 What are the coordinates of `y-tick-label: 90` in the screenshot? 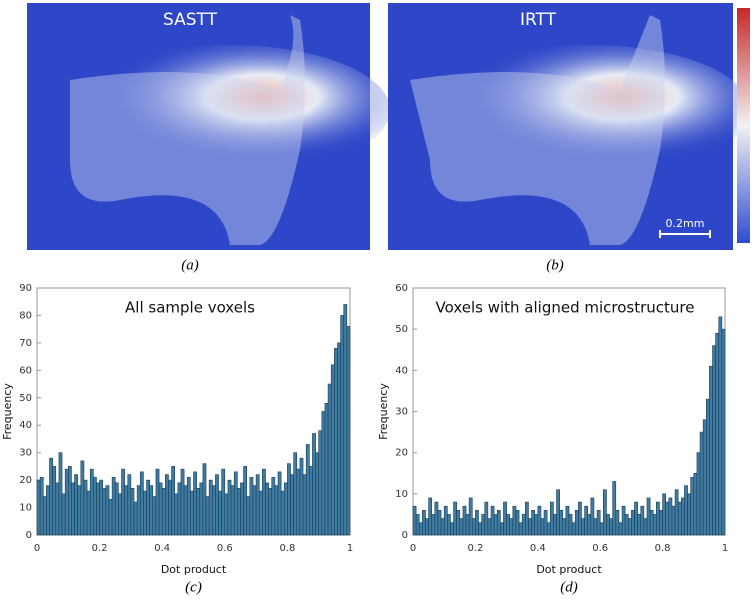 It's located at (25, 288).